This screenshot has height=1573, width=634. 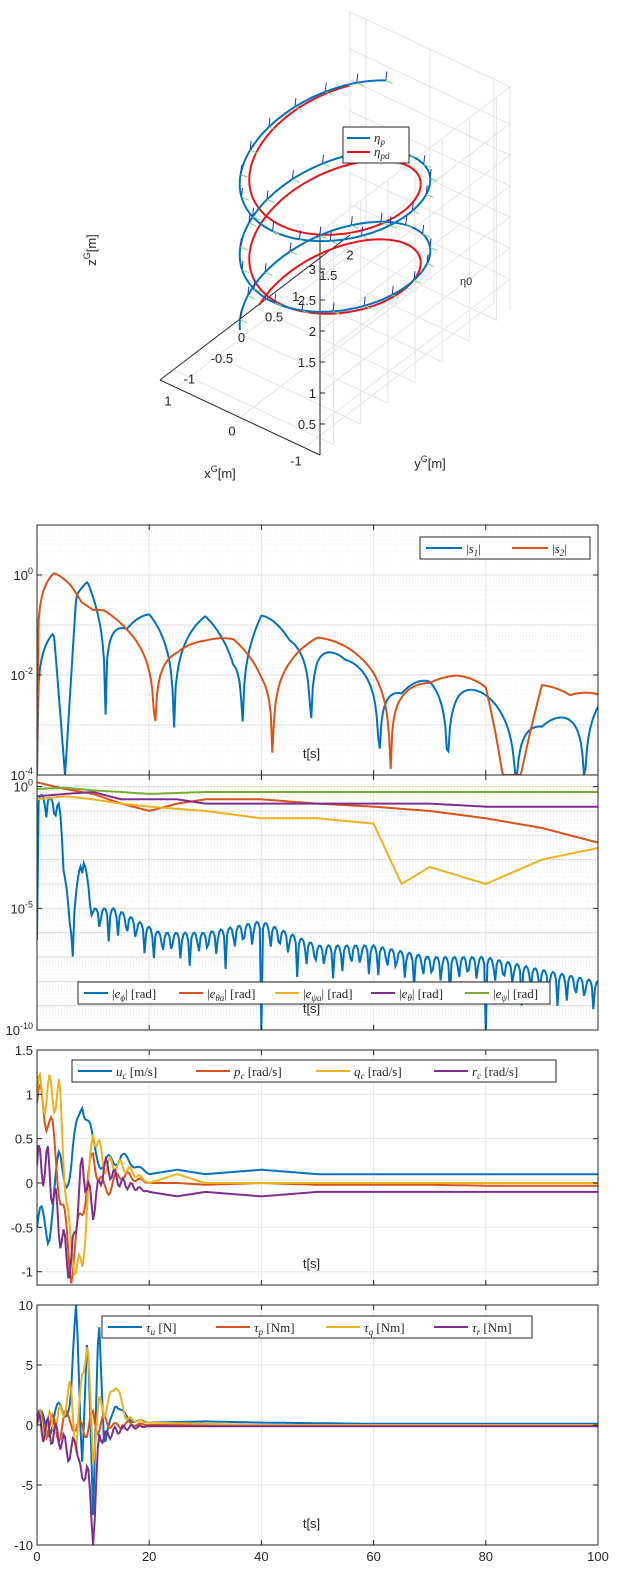 I want to click on x-tick-label: 100, so click(x=598, y=1556).